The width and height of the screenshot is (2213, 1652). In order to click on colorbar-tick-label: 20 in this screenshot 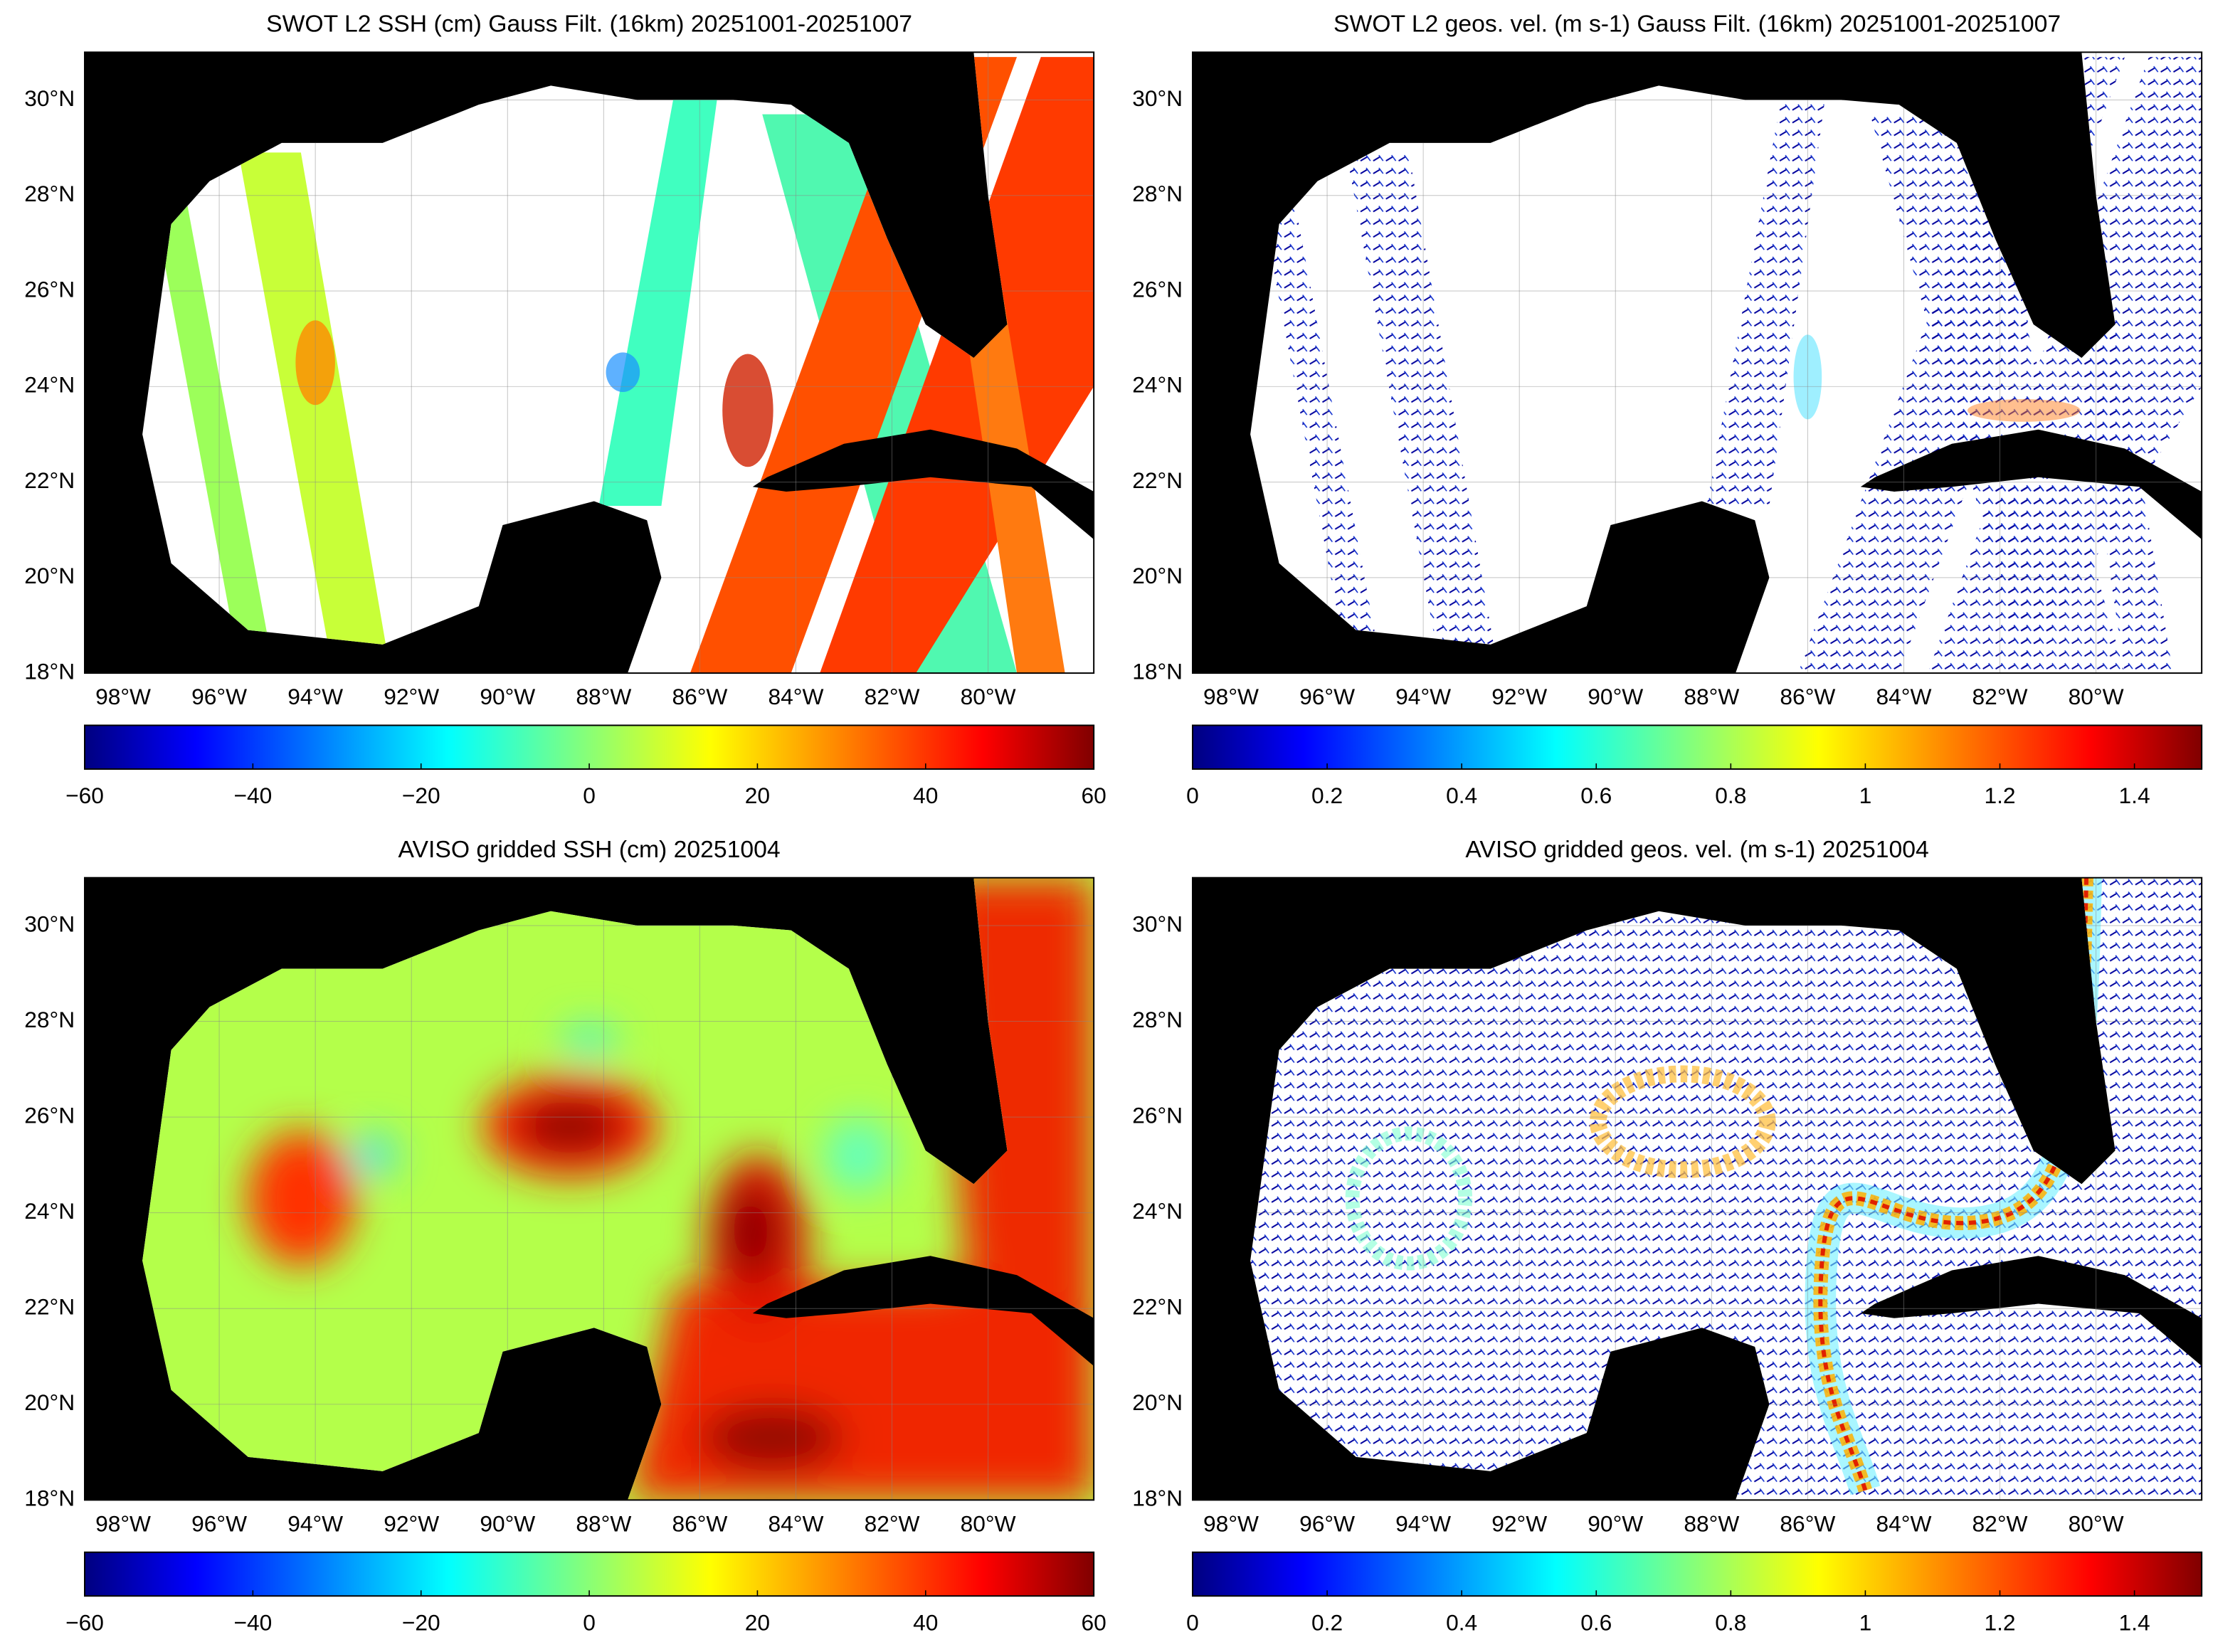, I will do `click(757, 1622)`.